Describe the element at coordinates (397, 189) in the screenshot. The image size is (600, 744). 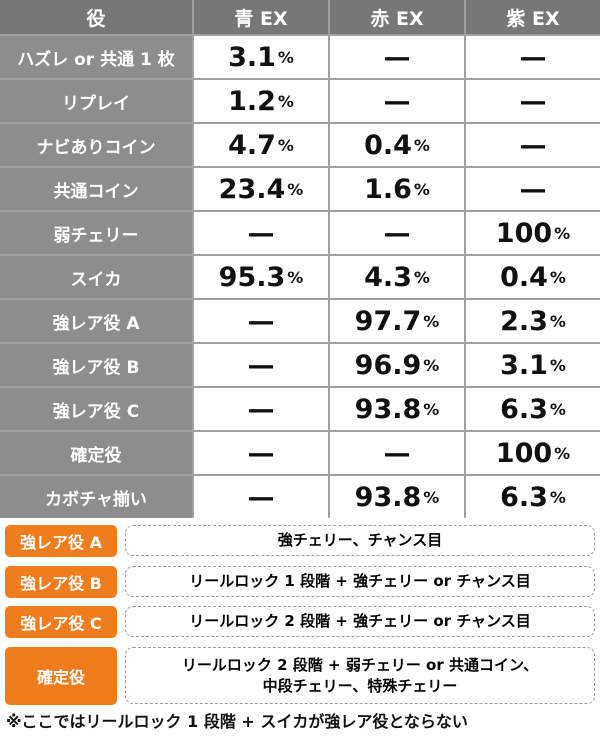
I see `value-cell: 1.6%` at that location.